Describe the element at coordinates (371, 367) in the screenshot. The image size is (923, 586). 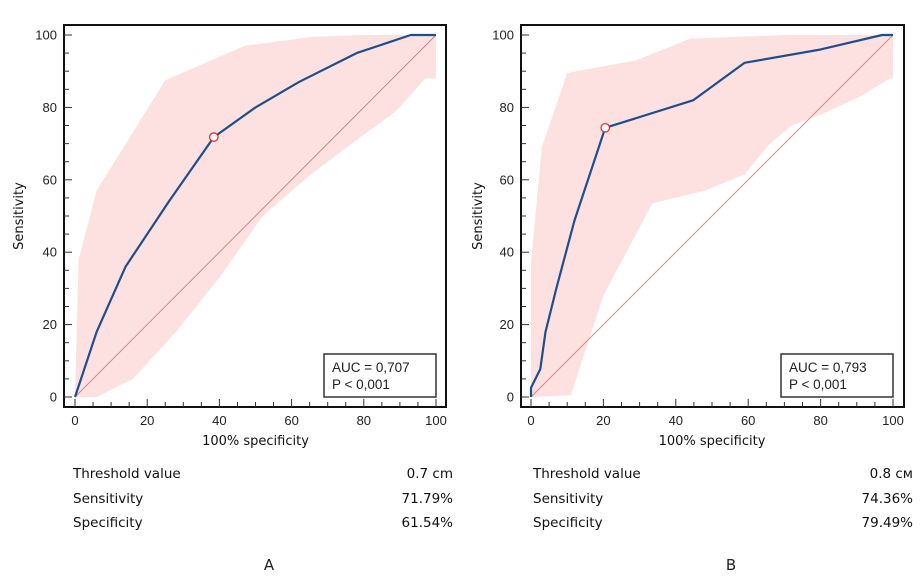
I see `auc-value: AUC = 0,707` at that location.